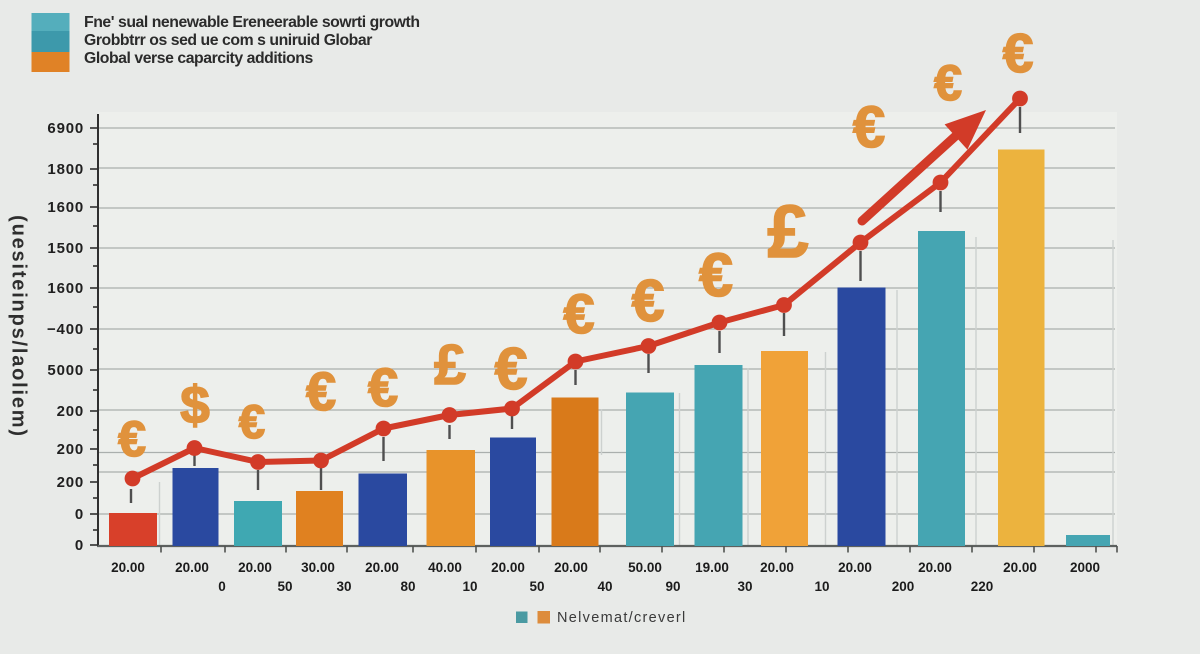 The image size is (1200, 654). What do you see at coordinates (65, 370) in the screenshot?
I see `svg-text: 5000` at bounding box center [65, 370].